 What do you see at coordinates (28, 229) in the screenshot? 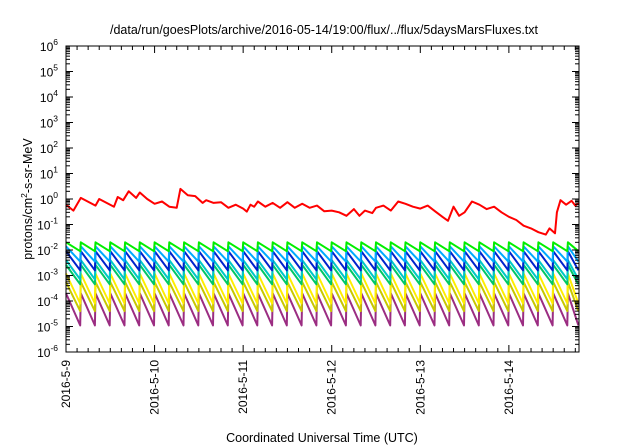
I see `y-axis-label-prefix: protons/cm` at bounding box center [28, 229].